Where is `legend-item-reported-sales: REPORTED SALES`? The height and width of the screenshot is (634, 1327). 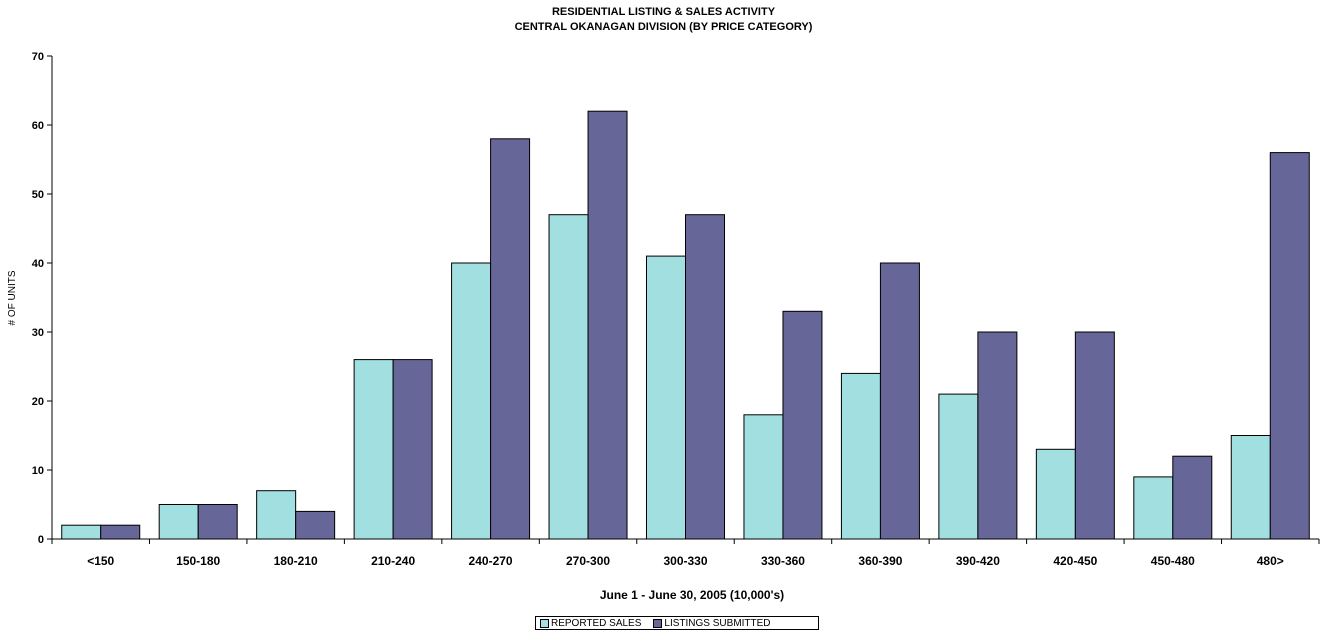
legend-item-reported-sales: REPORTED SALES is located at coordinates (590, 623).